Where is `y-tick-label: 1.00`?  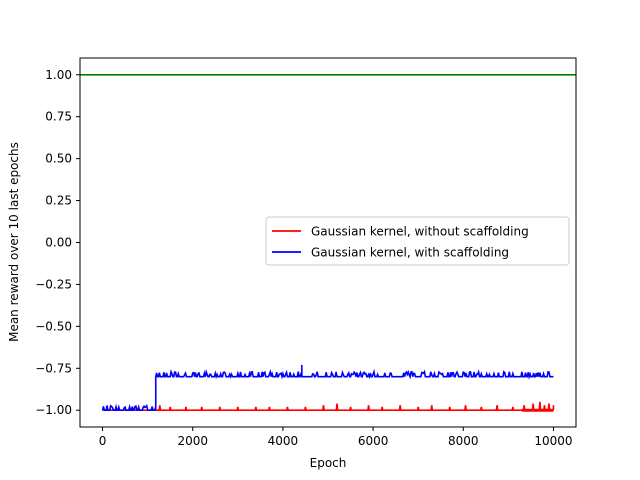 y-tick-label: 1.00 is located at coordinates (58, 75).